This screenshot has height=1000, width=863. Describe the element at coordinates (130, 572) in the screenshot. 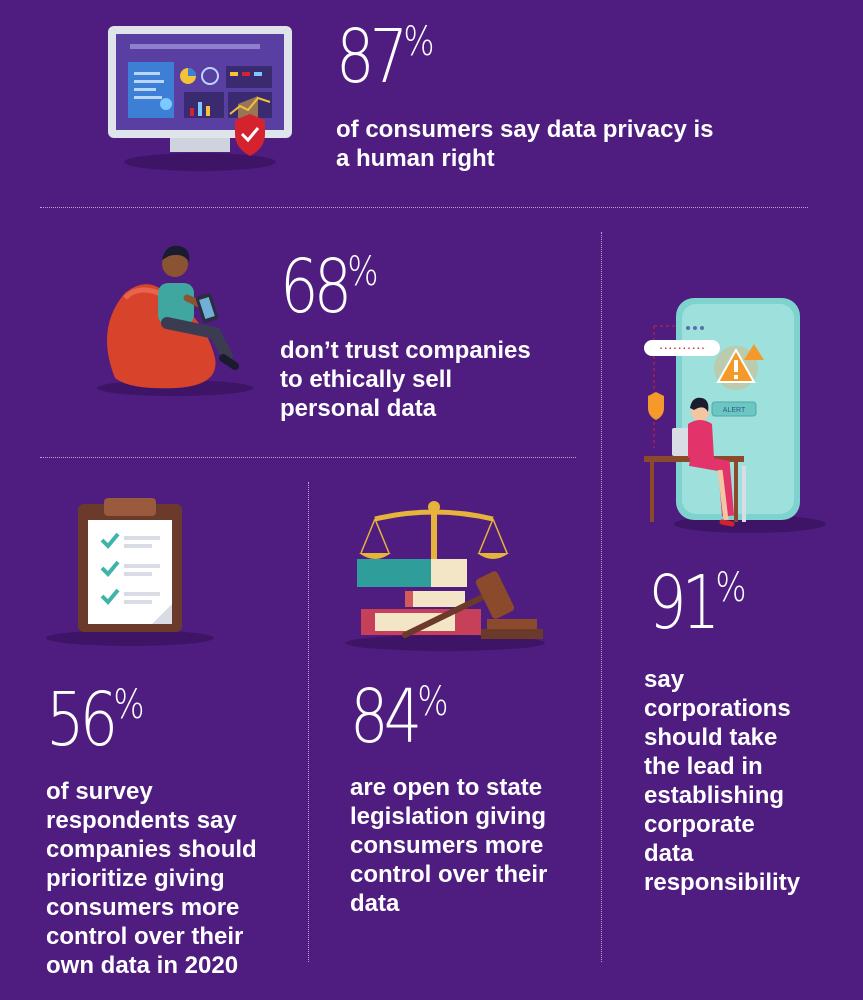

I see `checklist-clipboard-icon` at that location.